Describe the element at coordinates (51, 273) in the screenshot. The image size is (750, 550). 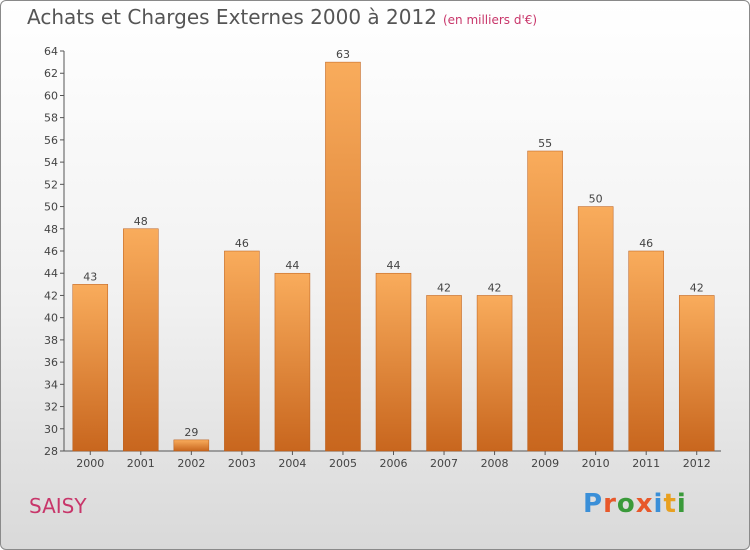
I see `y-tick-label: 44` at that location.